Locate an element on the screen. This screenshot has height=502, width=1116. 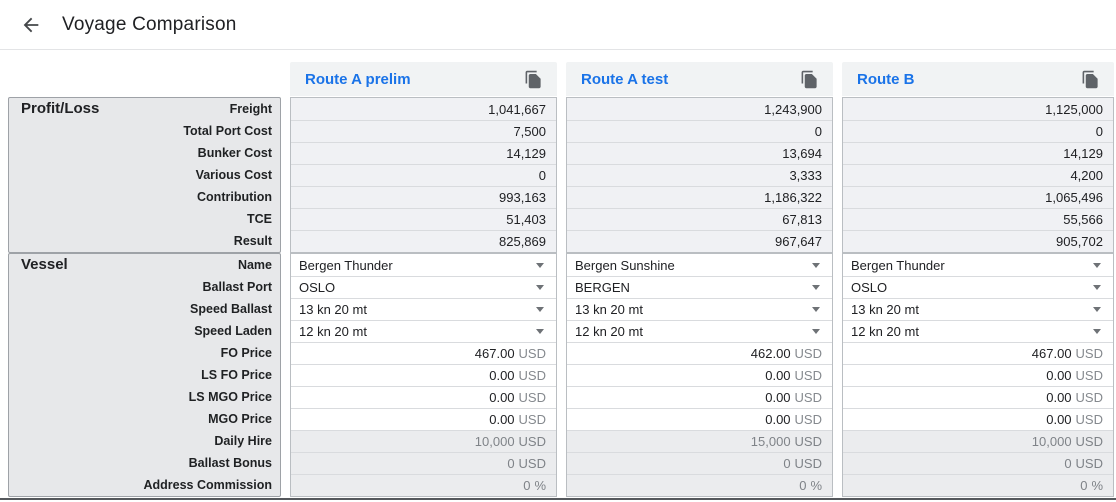
cell-value: 467.00 is located at coordinates (494, 353).